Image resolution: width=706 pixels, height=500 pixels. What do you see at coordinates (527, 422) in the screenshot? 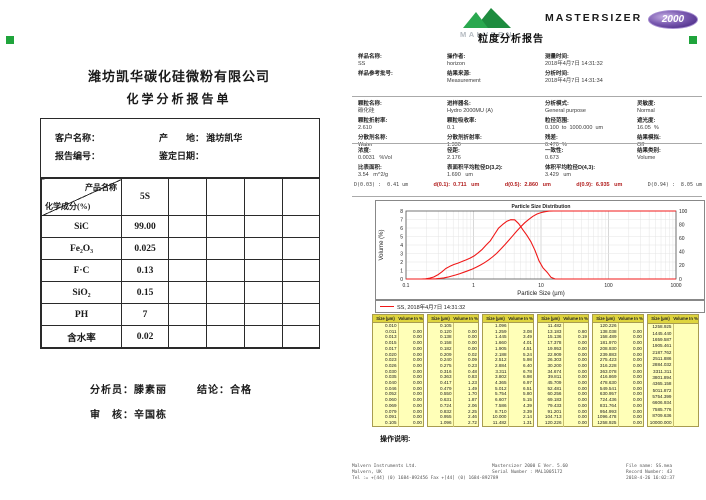
I see `psd-volume-cell: 1.31` at bounding box center [527, 422].